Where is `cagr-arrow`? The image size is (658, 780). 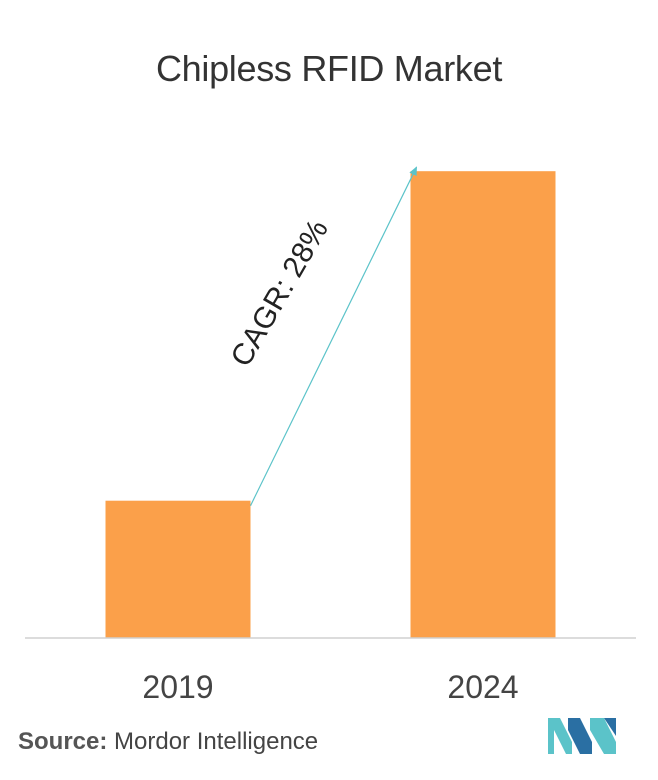
cagr-arrow is located at coordinates (333, 336).